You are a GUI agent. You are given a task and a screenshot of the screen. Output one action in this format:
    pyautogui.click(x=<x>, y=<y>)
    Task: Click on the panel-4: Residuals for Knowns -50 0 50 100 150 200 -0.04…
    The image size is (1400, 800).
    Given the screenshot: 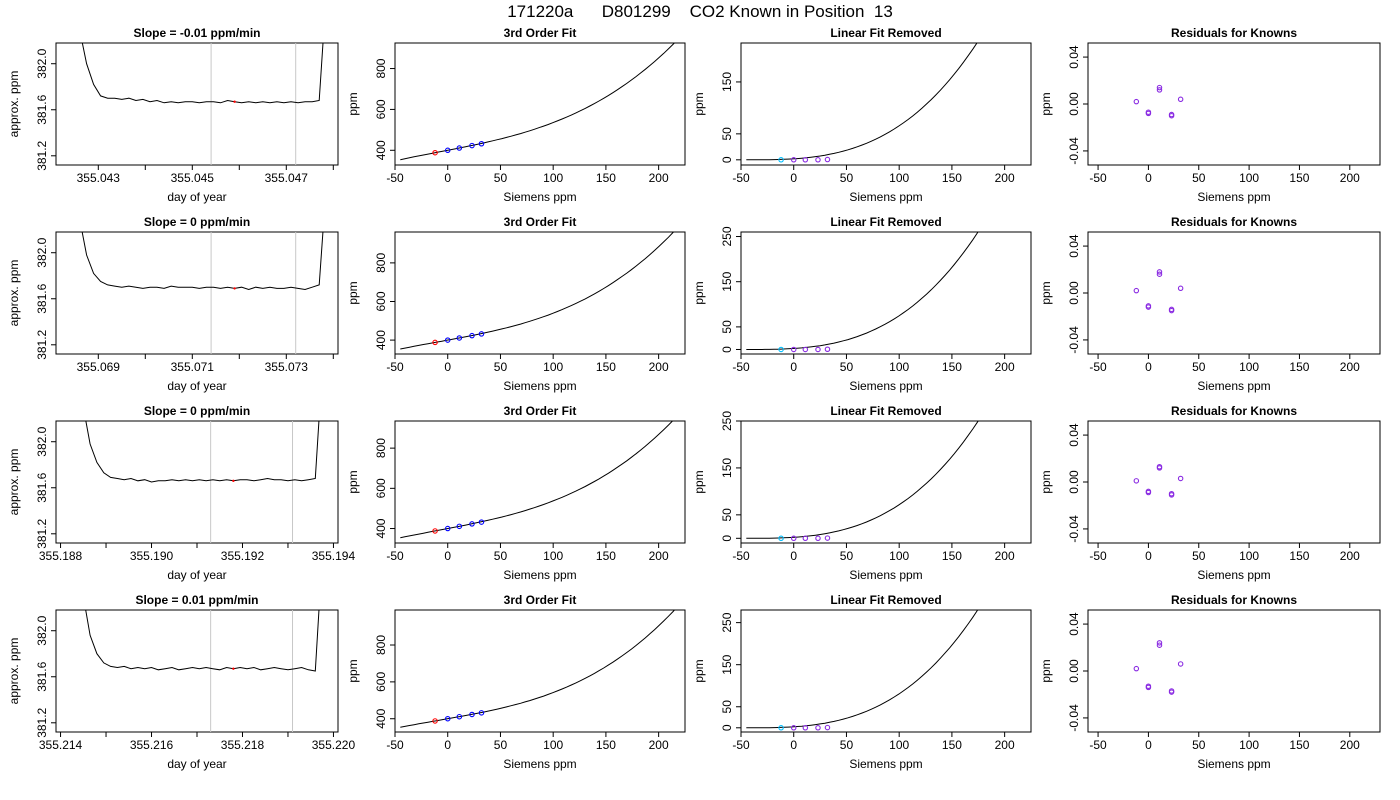 What is the action you would take?
    pyautogui.click(x=1210, y=115)
    